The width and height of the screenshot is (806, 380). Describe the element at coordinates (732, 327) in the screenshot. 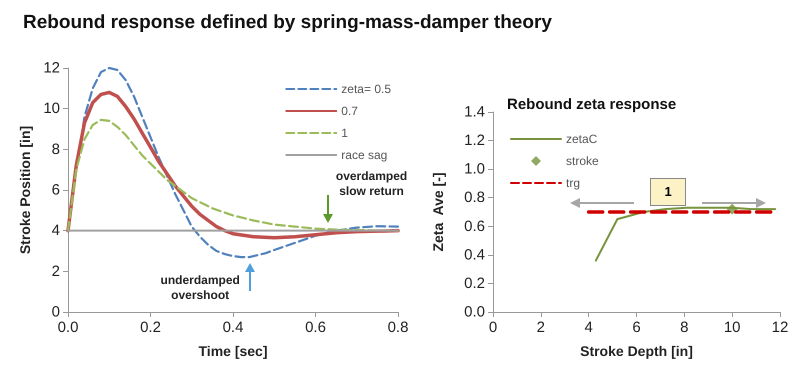

I see `x-tick-label: 10` at that location.